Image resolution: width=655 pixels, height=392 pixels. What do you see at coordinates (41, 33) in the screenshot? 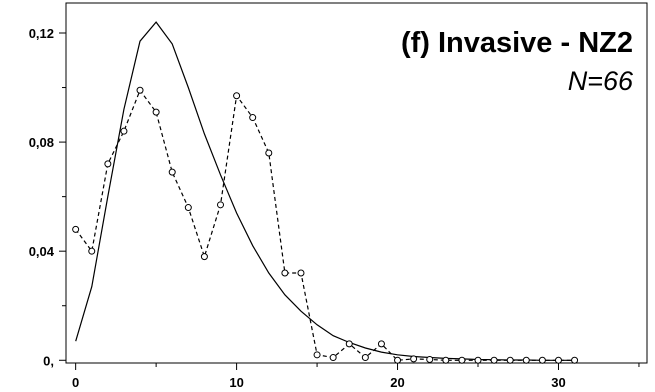
I see `y-tick-label-3: 0,12` at bounding box center [41, 33].